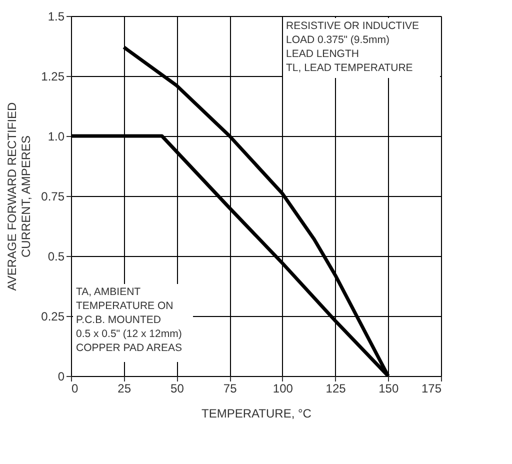 The width and height of the screenshot is (512, 464). I want to click on x-tick-label: 125, so click(336, 389).